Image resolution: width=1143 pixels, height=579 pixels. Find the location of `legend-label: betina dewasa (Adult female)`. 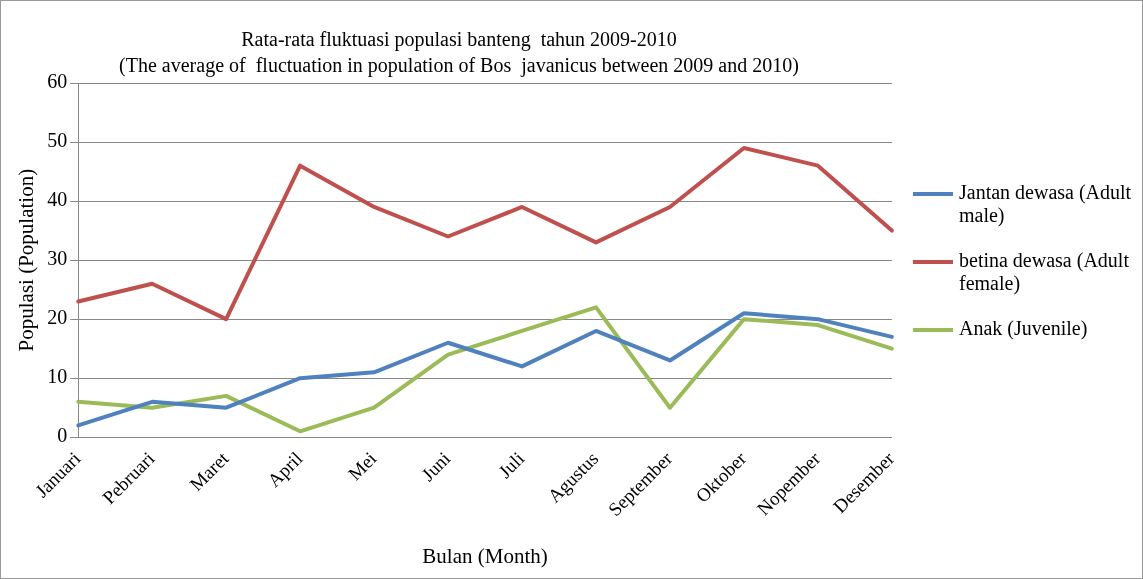

legend-label: betina dewasa (Adult female) is located at coordinates (1044, 272).